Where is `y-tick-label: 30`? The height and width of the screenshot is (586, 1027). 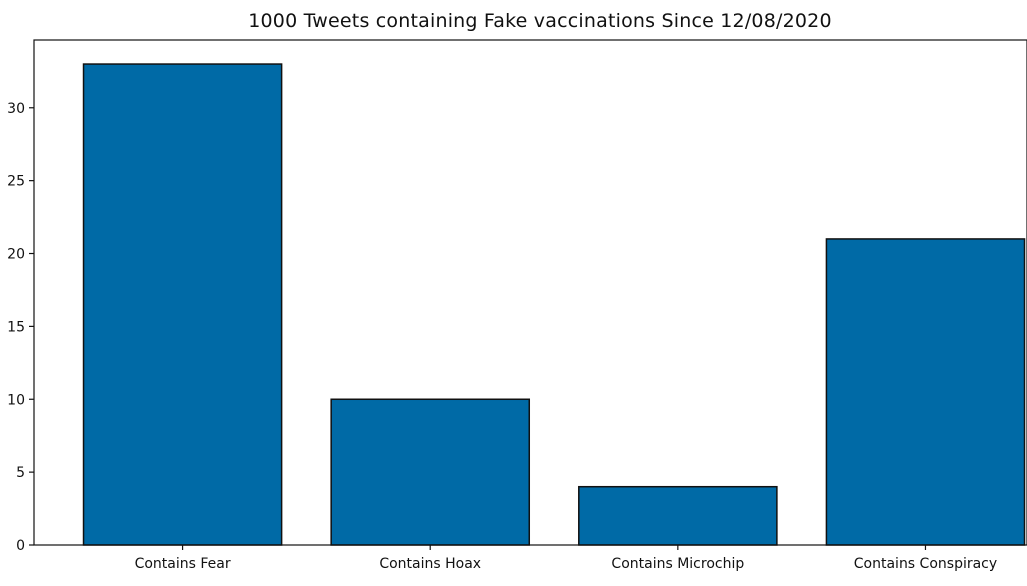
y-tick-label: 30 is located at coordinates (16, 109).